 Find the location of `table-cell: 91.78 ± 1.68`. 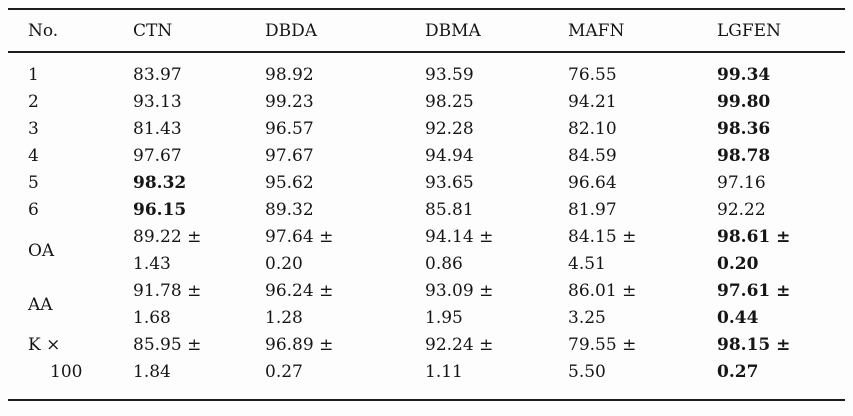

table-cell: 91.78 ± 1.68 is located at coordinates (199, 305).